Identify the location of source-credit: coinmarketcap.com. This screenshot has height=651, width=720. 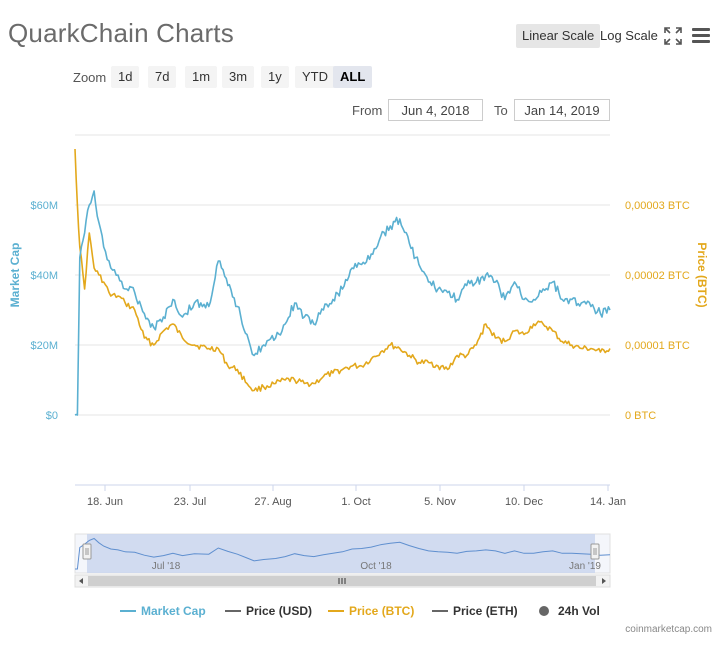
(668, 629).